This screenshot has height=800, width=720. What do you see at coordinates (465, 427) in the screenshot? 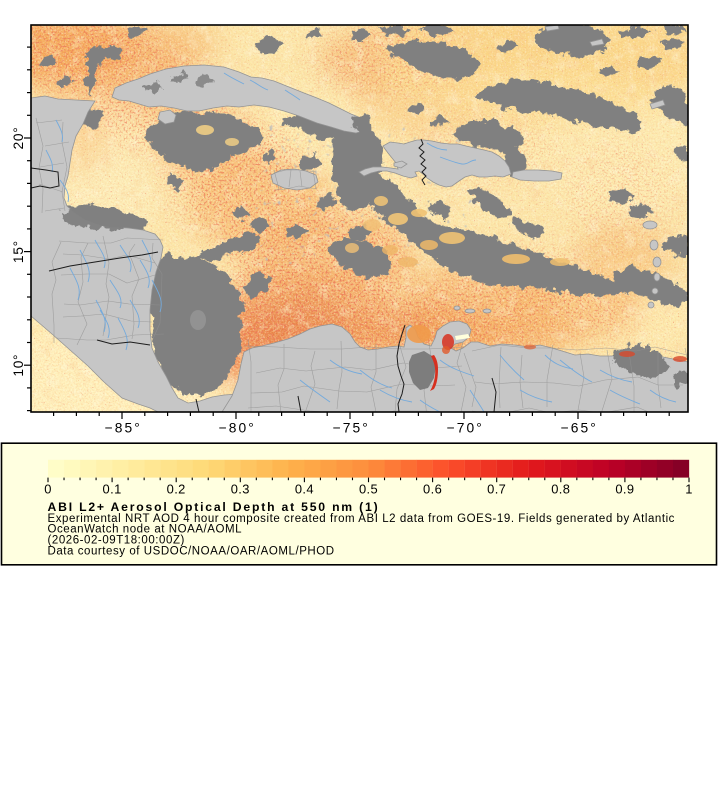
I see `svg-text: −70°` at bounding box center [465, 427].